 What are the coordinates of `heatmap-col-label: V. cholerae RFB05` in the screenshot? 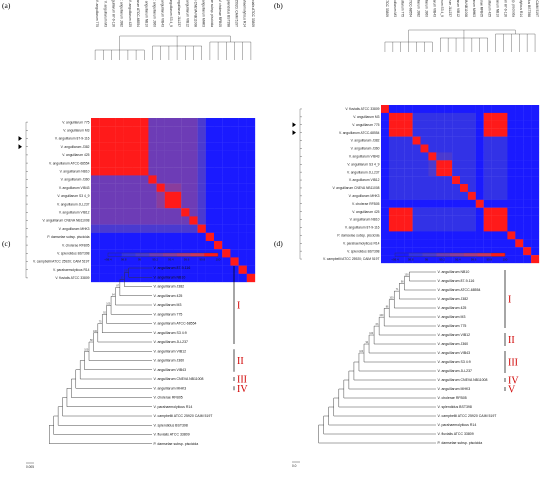 It's located at (482, 8).